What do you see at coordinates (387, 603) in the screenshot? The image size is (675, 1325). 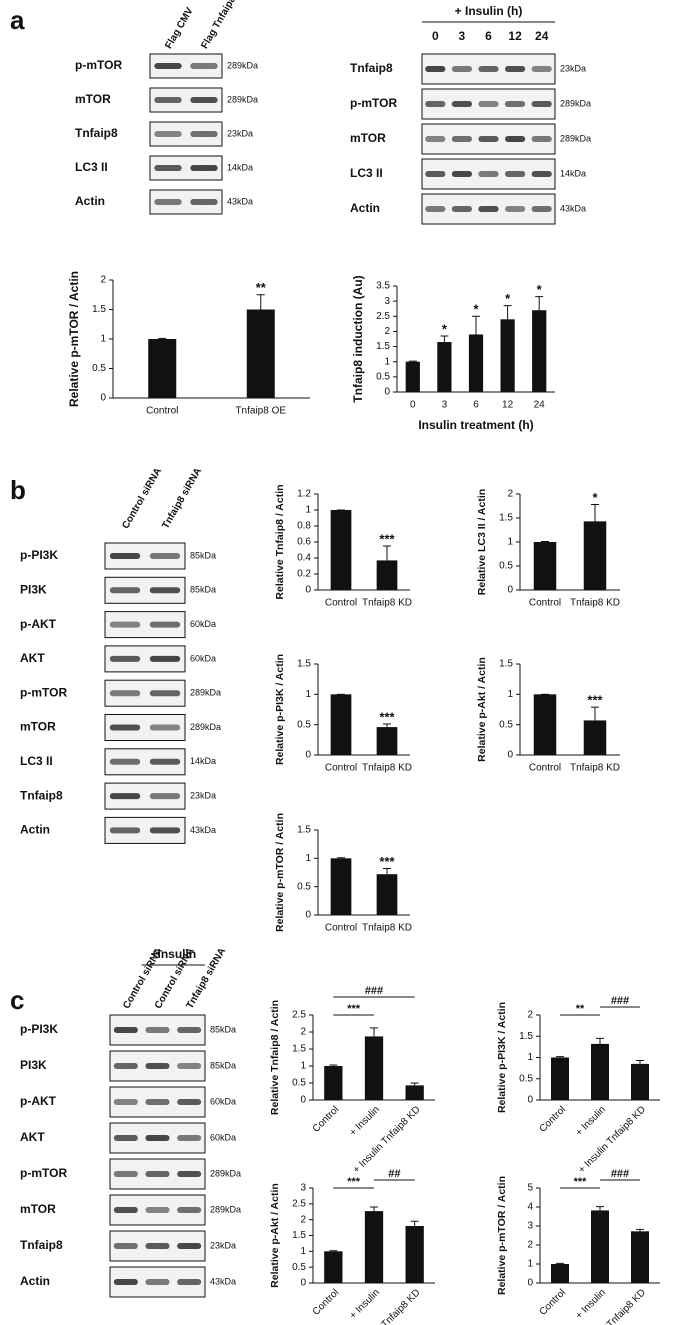 I see `x-tick-label: Tnfaip8 KD` at bounding box center [387, 603].